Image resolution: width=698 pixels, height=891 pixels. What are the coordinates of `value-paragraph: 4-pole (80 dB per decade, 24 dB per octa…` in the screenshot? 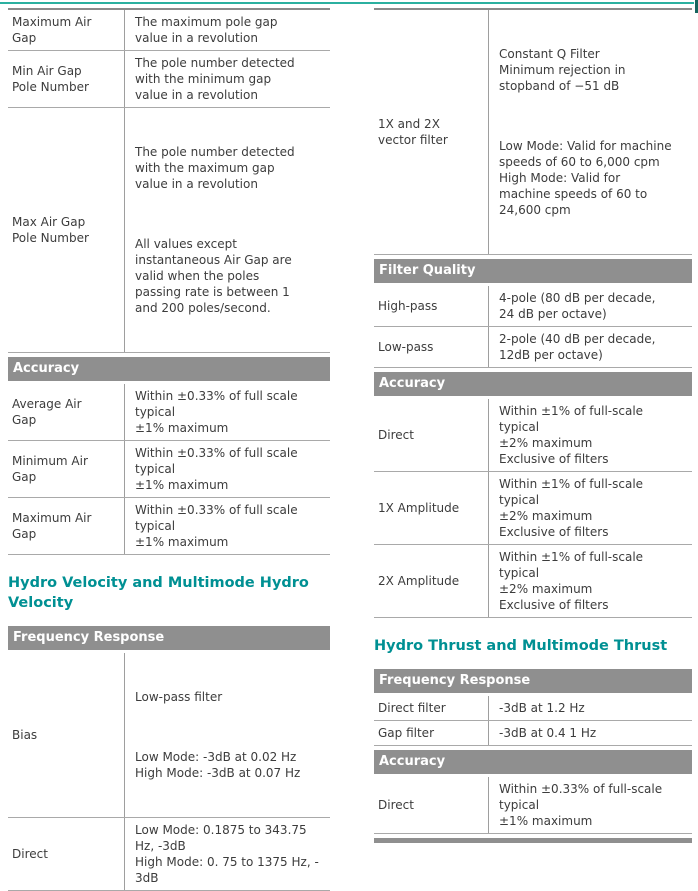 It's located at (577, 306).